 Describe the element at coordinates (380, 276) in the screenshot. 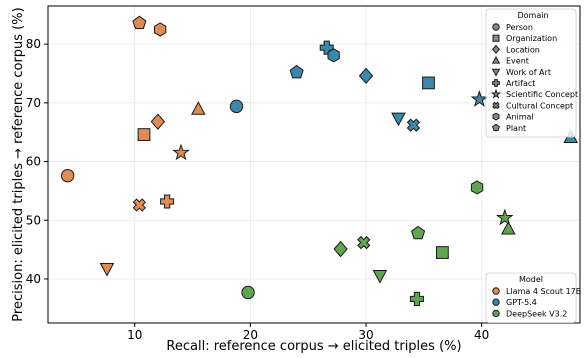

I see `data-point-deepseek-v3-2-work-of-art` at that location.